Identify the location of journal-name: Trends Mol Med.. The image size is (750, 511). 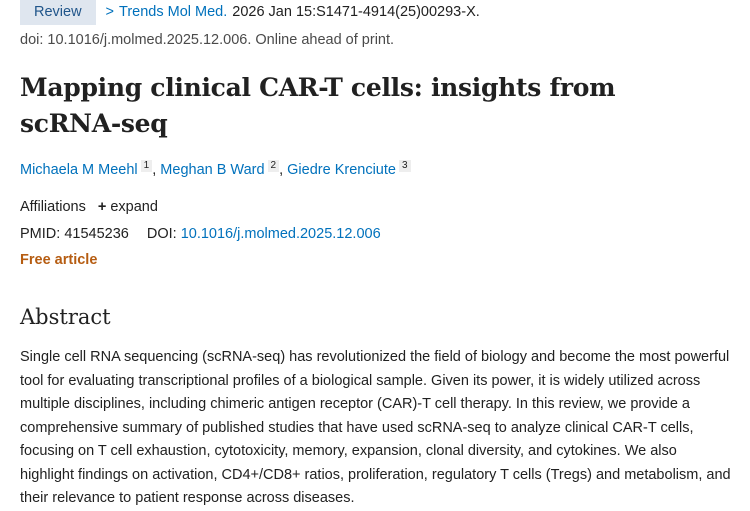
(173, 12).